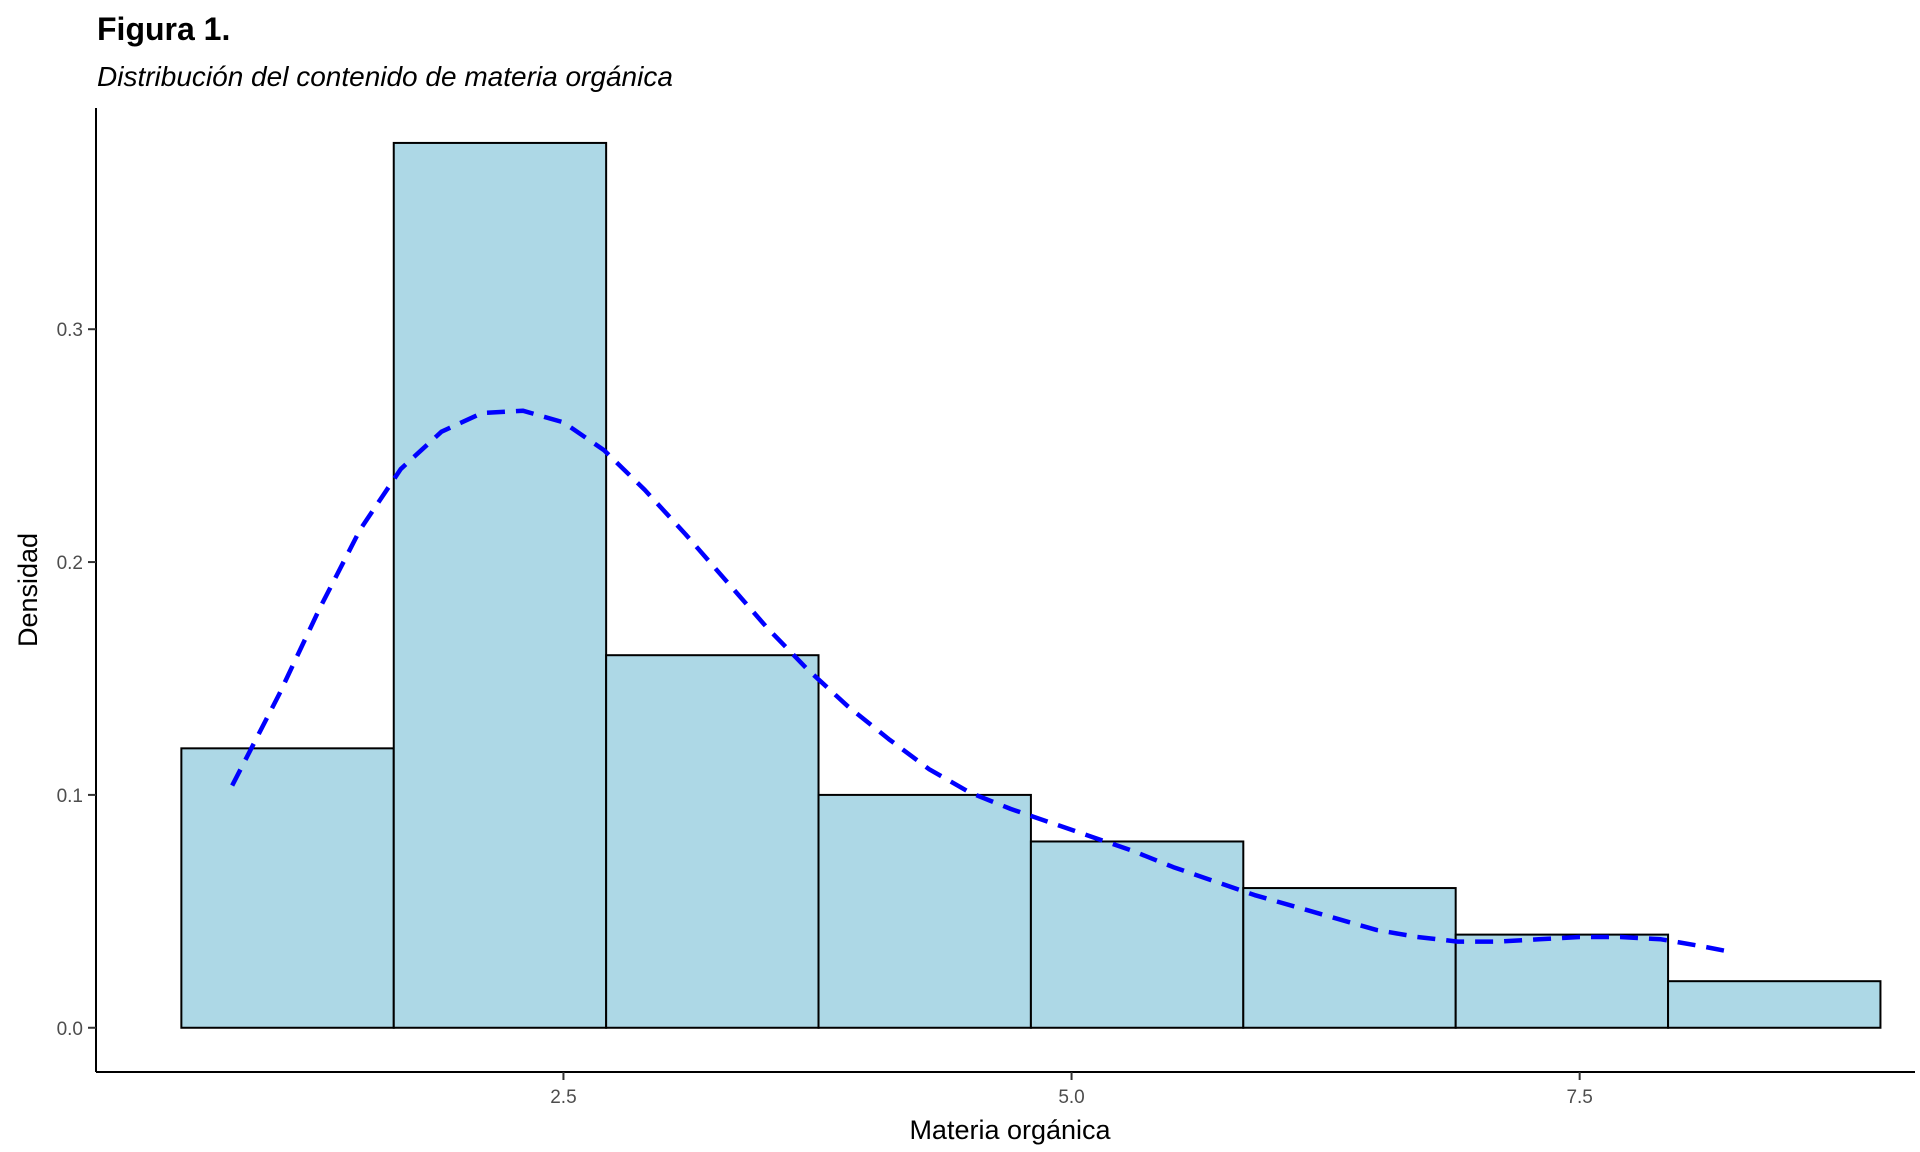 Image resolution: width=1920 pixels, height=1152 pixels. What do you see at coordinates (563, 1097) in the screenshot?
I see `x-tick-label: 2.5` at bounding box center [563, 1097].